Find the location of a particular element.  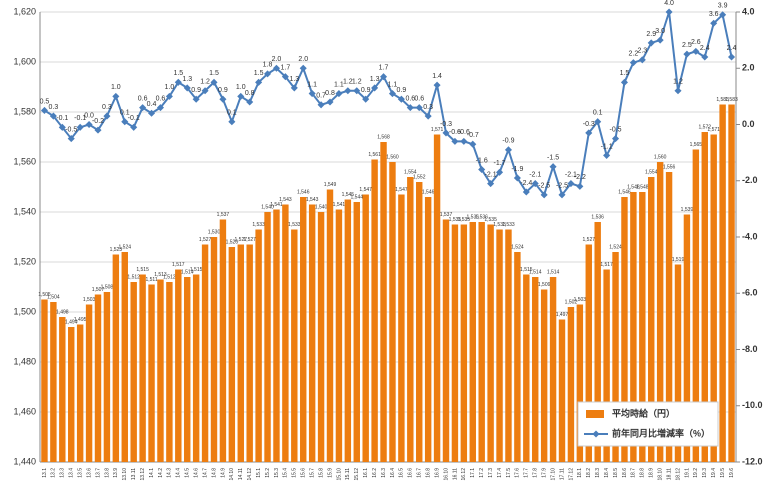

line-value-label: 1.1 is located at coordinates (339, 84).